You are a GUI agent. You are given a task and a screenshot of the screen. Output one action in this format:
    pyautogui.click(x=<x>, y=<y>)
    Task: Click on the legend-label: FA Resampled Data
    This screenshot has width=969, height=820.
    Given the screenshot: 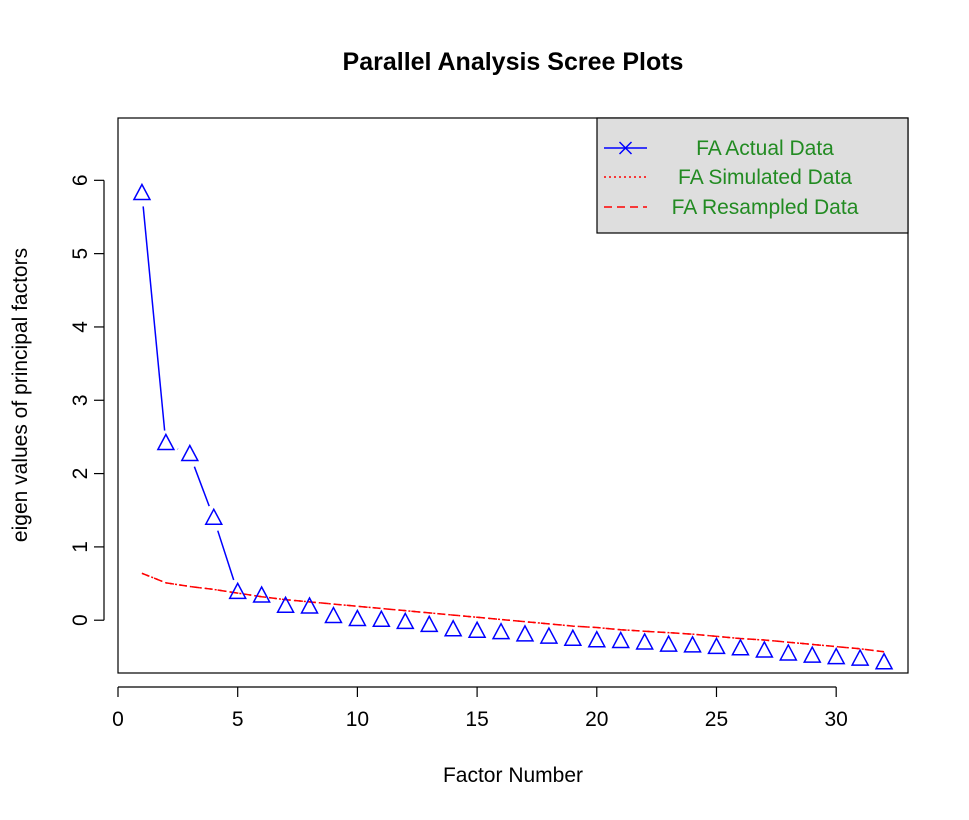 What is the action you would take?
    pyautogui.click(x=765, y=207)
    